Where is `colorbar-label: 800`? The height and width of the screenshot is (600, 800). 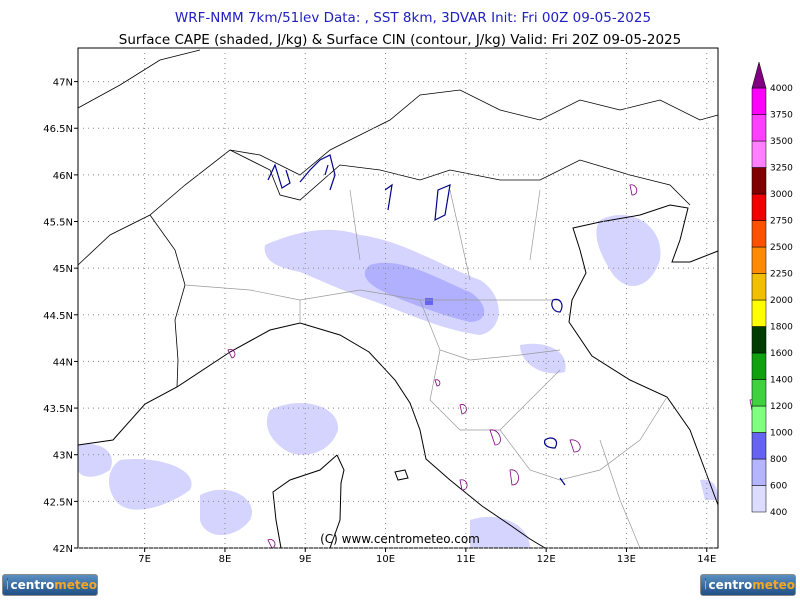 colorbar-label: 800 is located at coordinates (778, 460).